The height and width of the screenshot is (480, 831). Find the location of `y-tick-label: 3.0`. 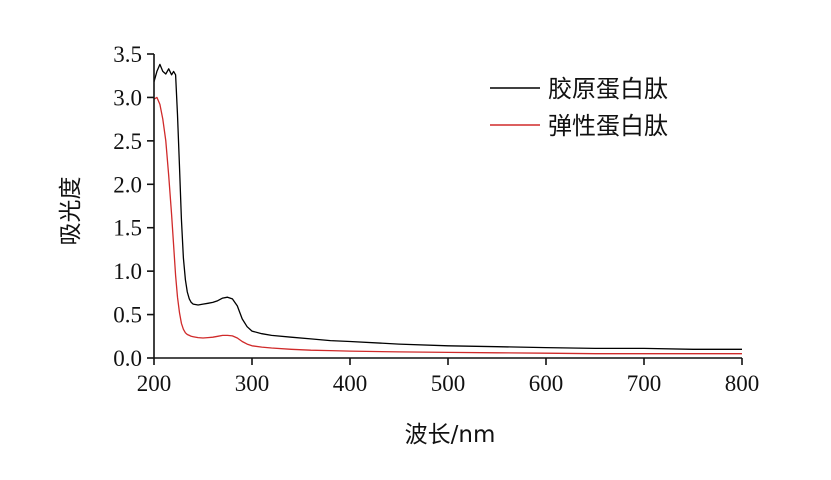

y-tick-label: 3.0 is located at coordinates (127, 97).